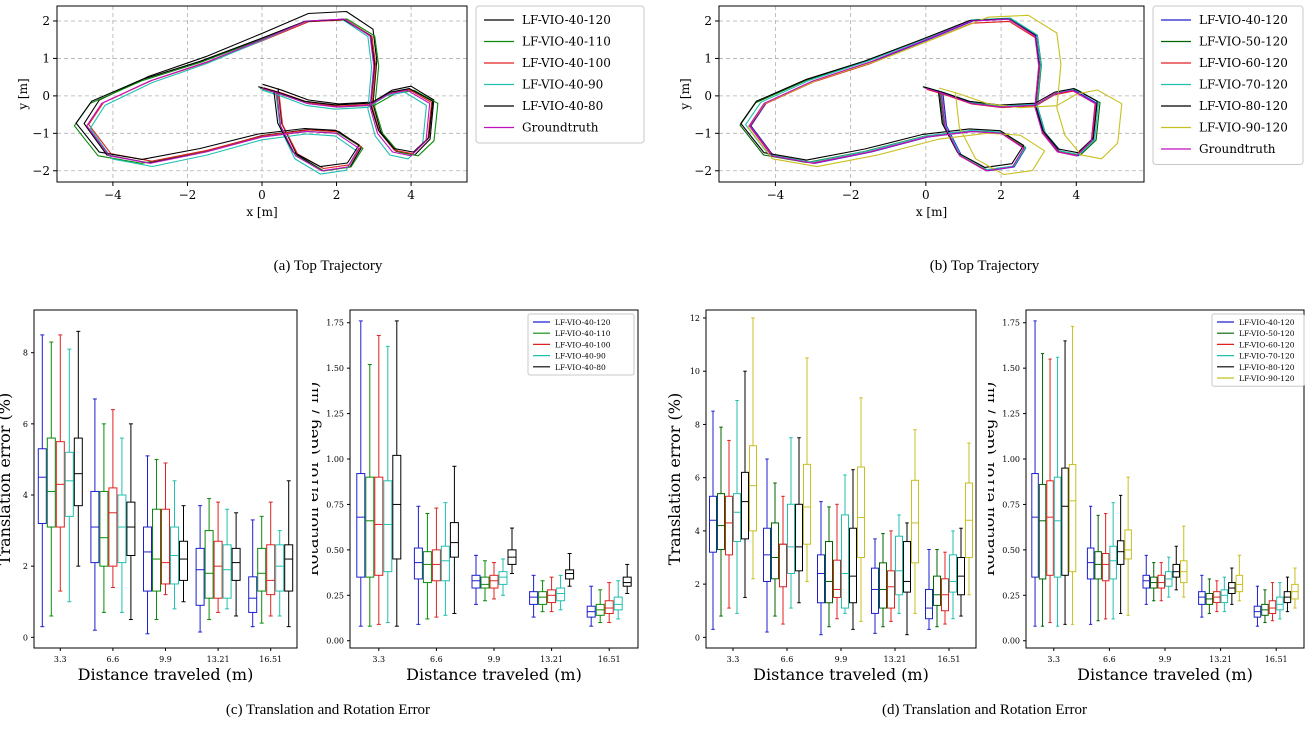 This screenshot has height=730, width=1313. What do you see at coordinates (328, 266) in the screenshot?
I see `caption-a: (a) Top Trajectory` at bounding box center [328, 266].